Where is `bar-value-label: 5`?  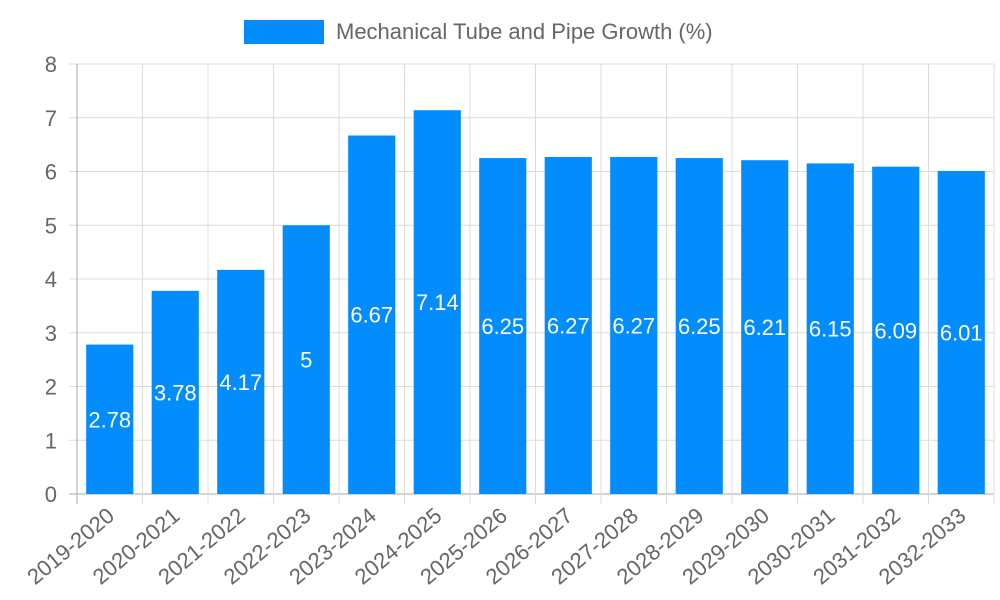
bar-value-label: 5 is located at coordinates (306, 360).